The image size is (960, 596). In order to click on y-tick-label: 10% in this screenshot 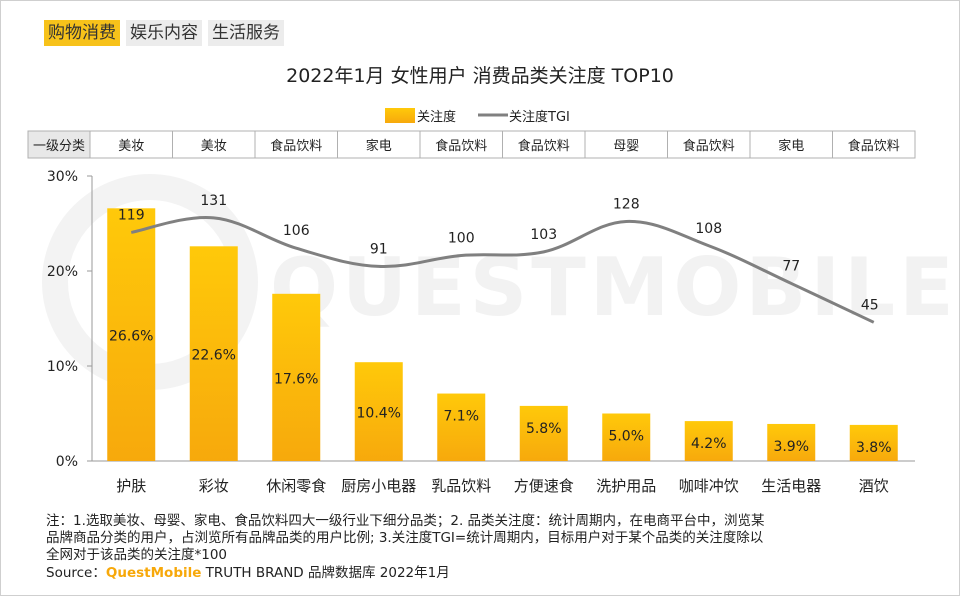, I will do `click(62, 367)`.